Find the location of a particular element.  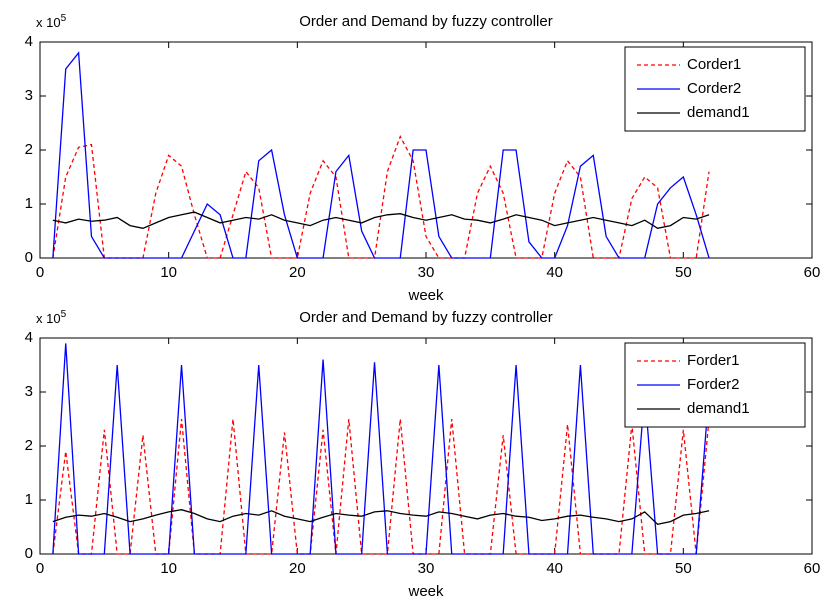

legend-label: Corder2 is located at coordinates (714, 88).